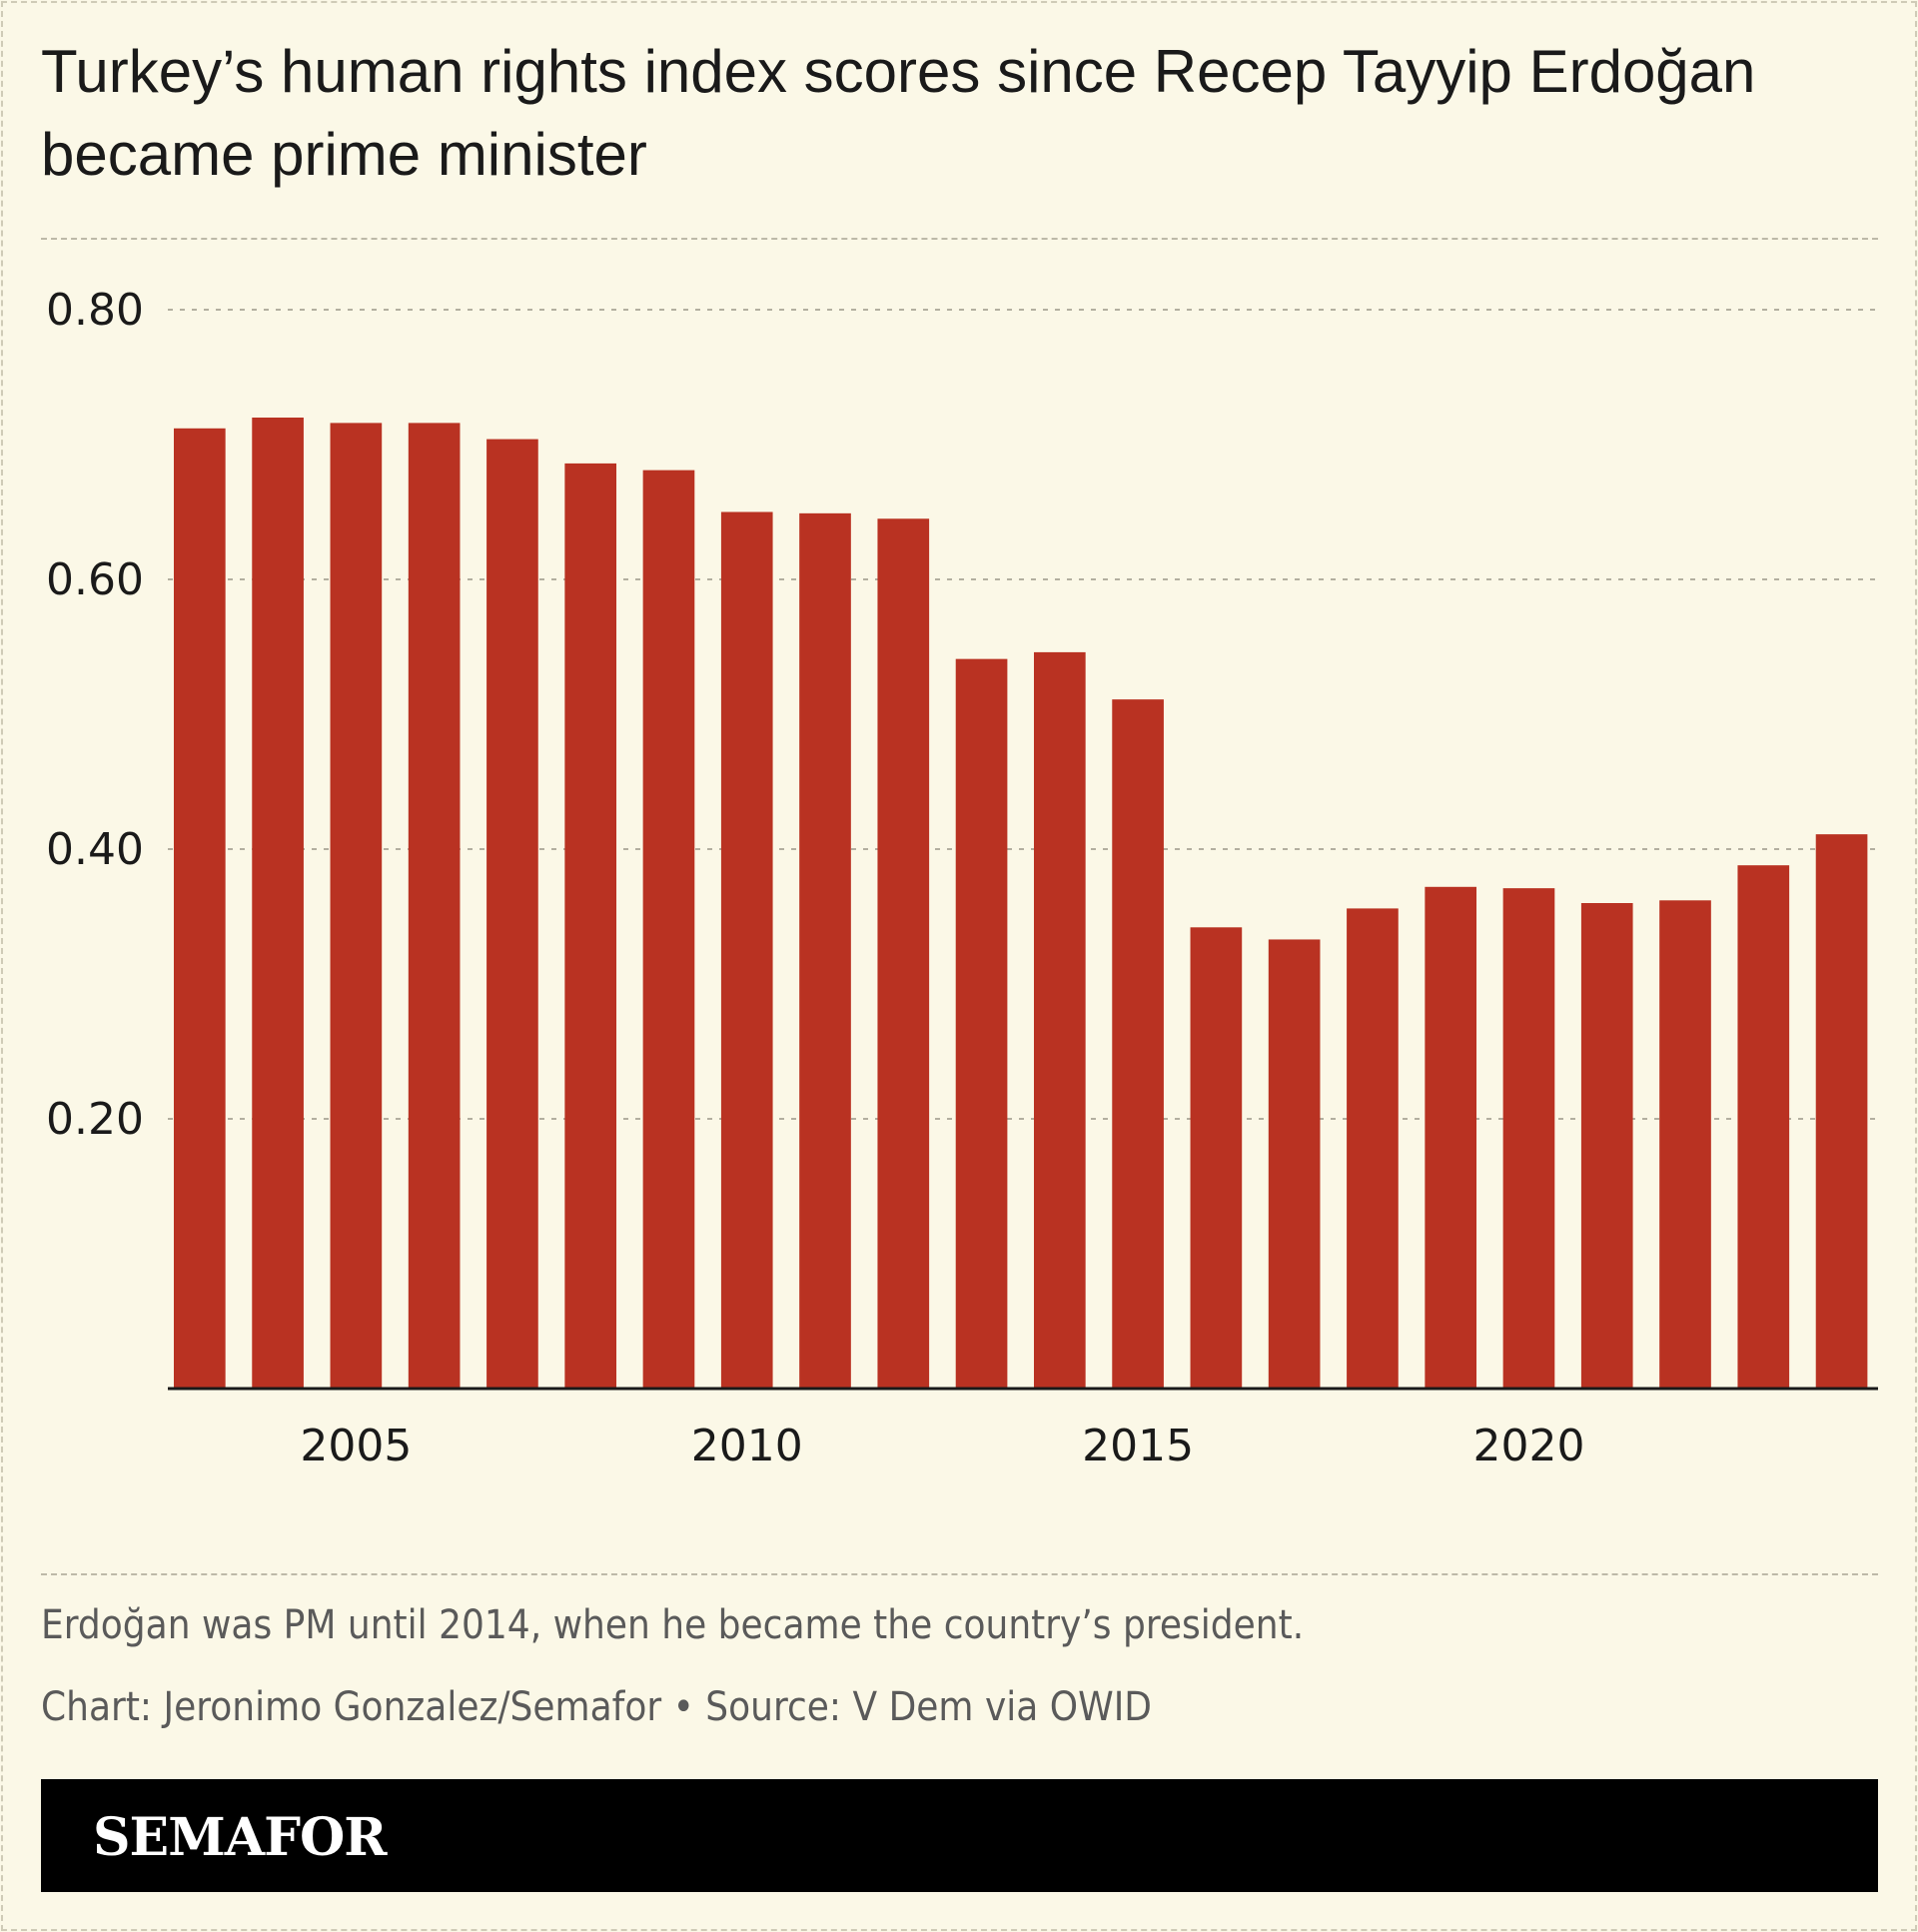 The image size is (1918, 1932). What do you see at coordinates (747, 1446) in the screenshot?
I see `x-tick-label: 2010` at bounding box center [747, 1446].